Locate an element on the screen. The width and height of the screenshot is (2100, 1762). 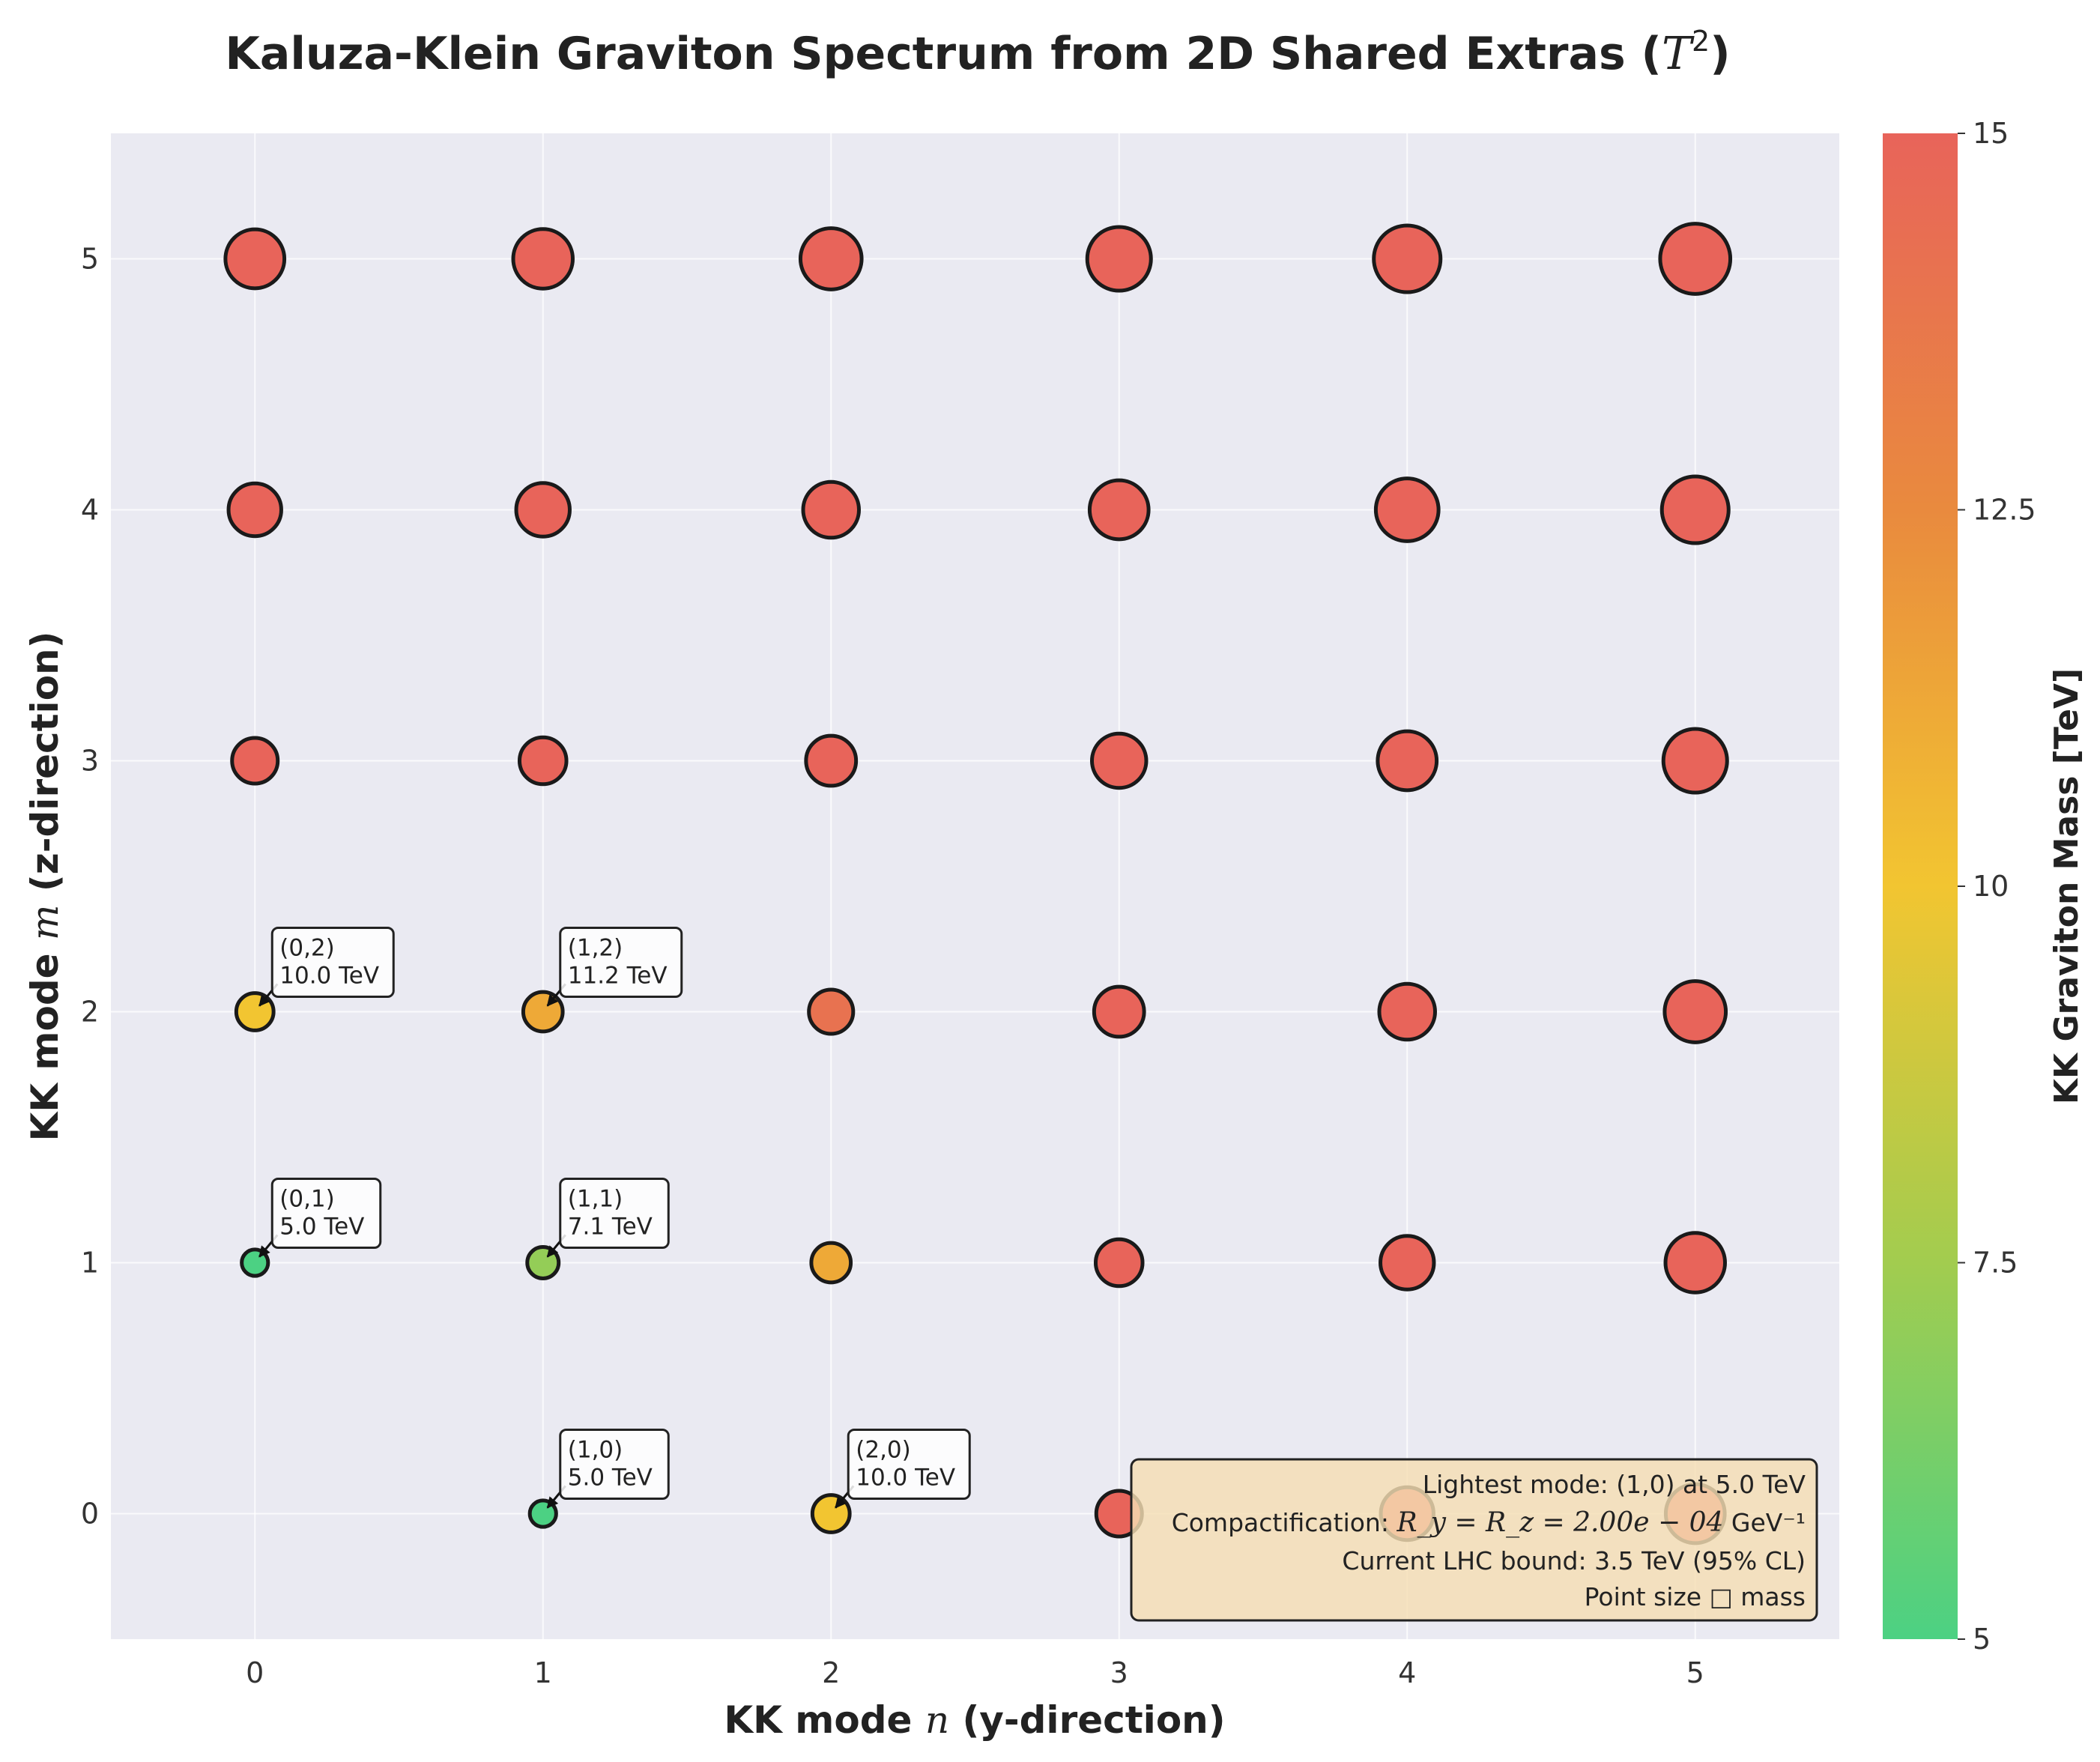
x-tick-label: 4 is located at coordinates (1407, 1672).